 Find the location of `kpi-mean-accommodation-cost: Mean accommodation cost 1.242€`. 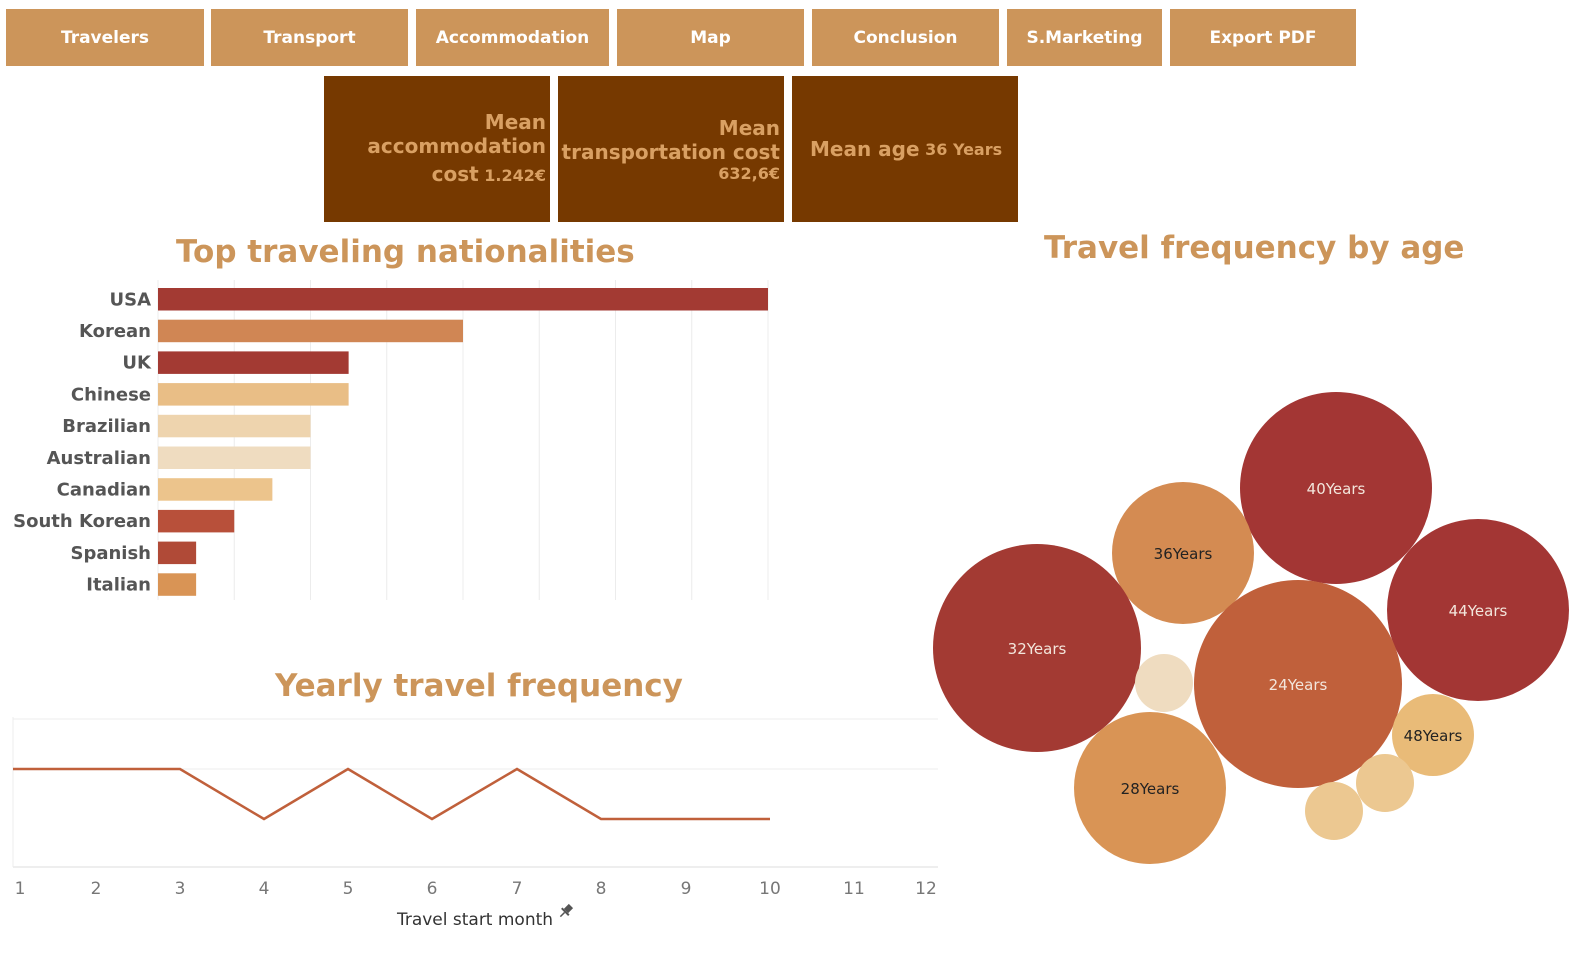

kpi-mean-accommodation-cost: Mean accommodation cost 1.242€ is located at coordinates (437, 149).